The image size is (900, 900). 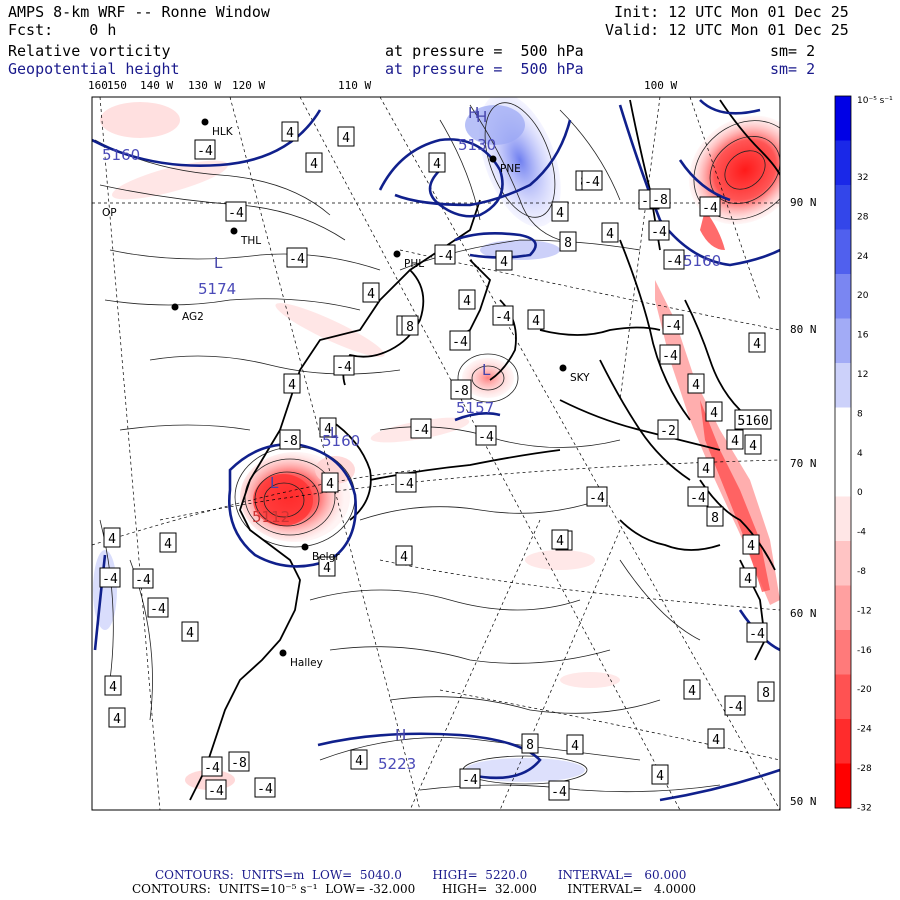 I want to click on colorbar-tick: -4, so click(x=861, y=533).